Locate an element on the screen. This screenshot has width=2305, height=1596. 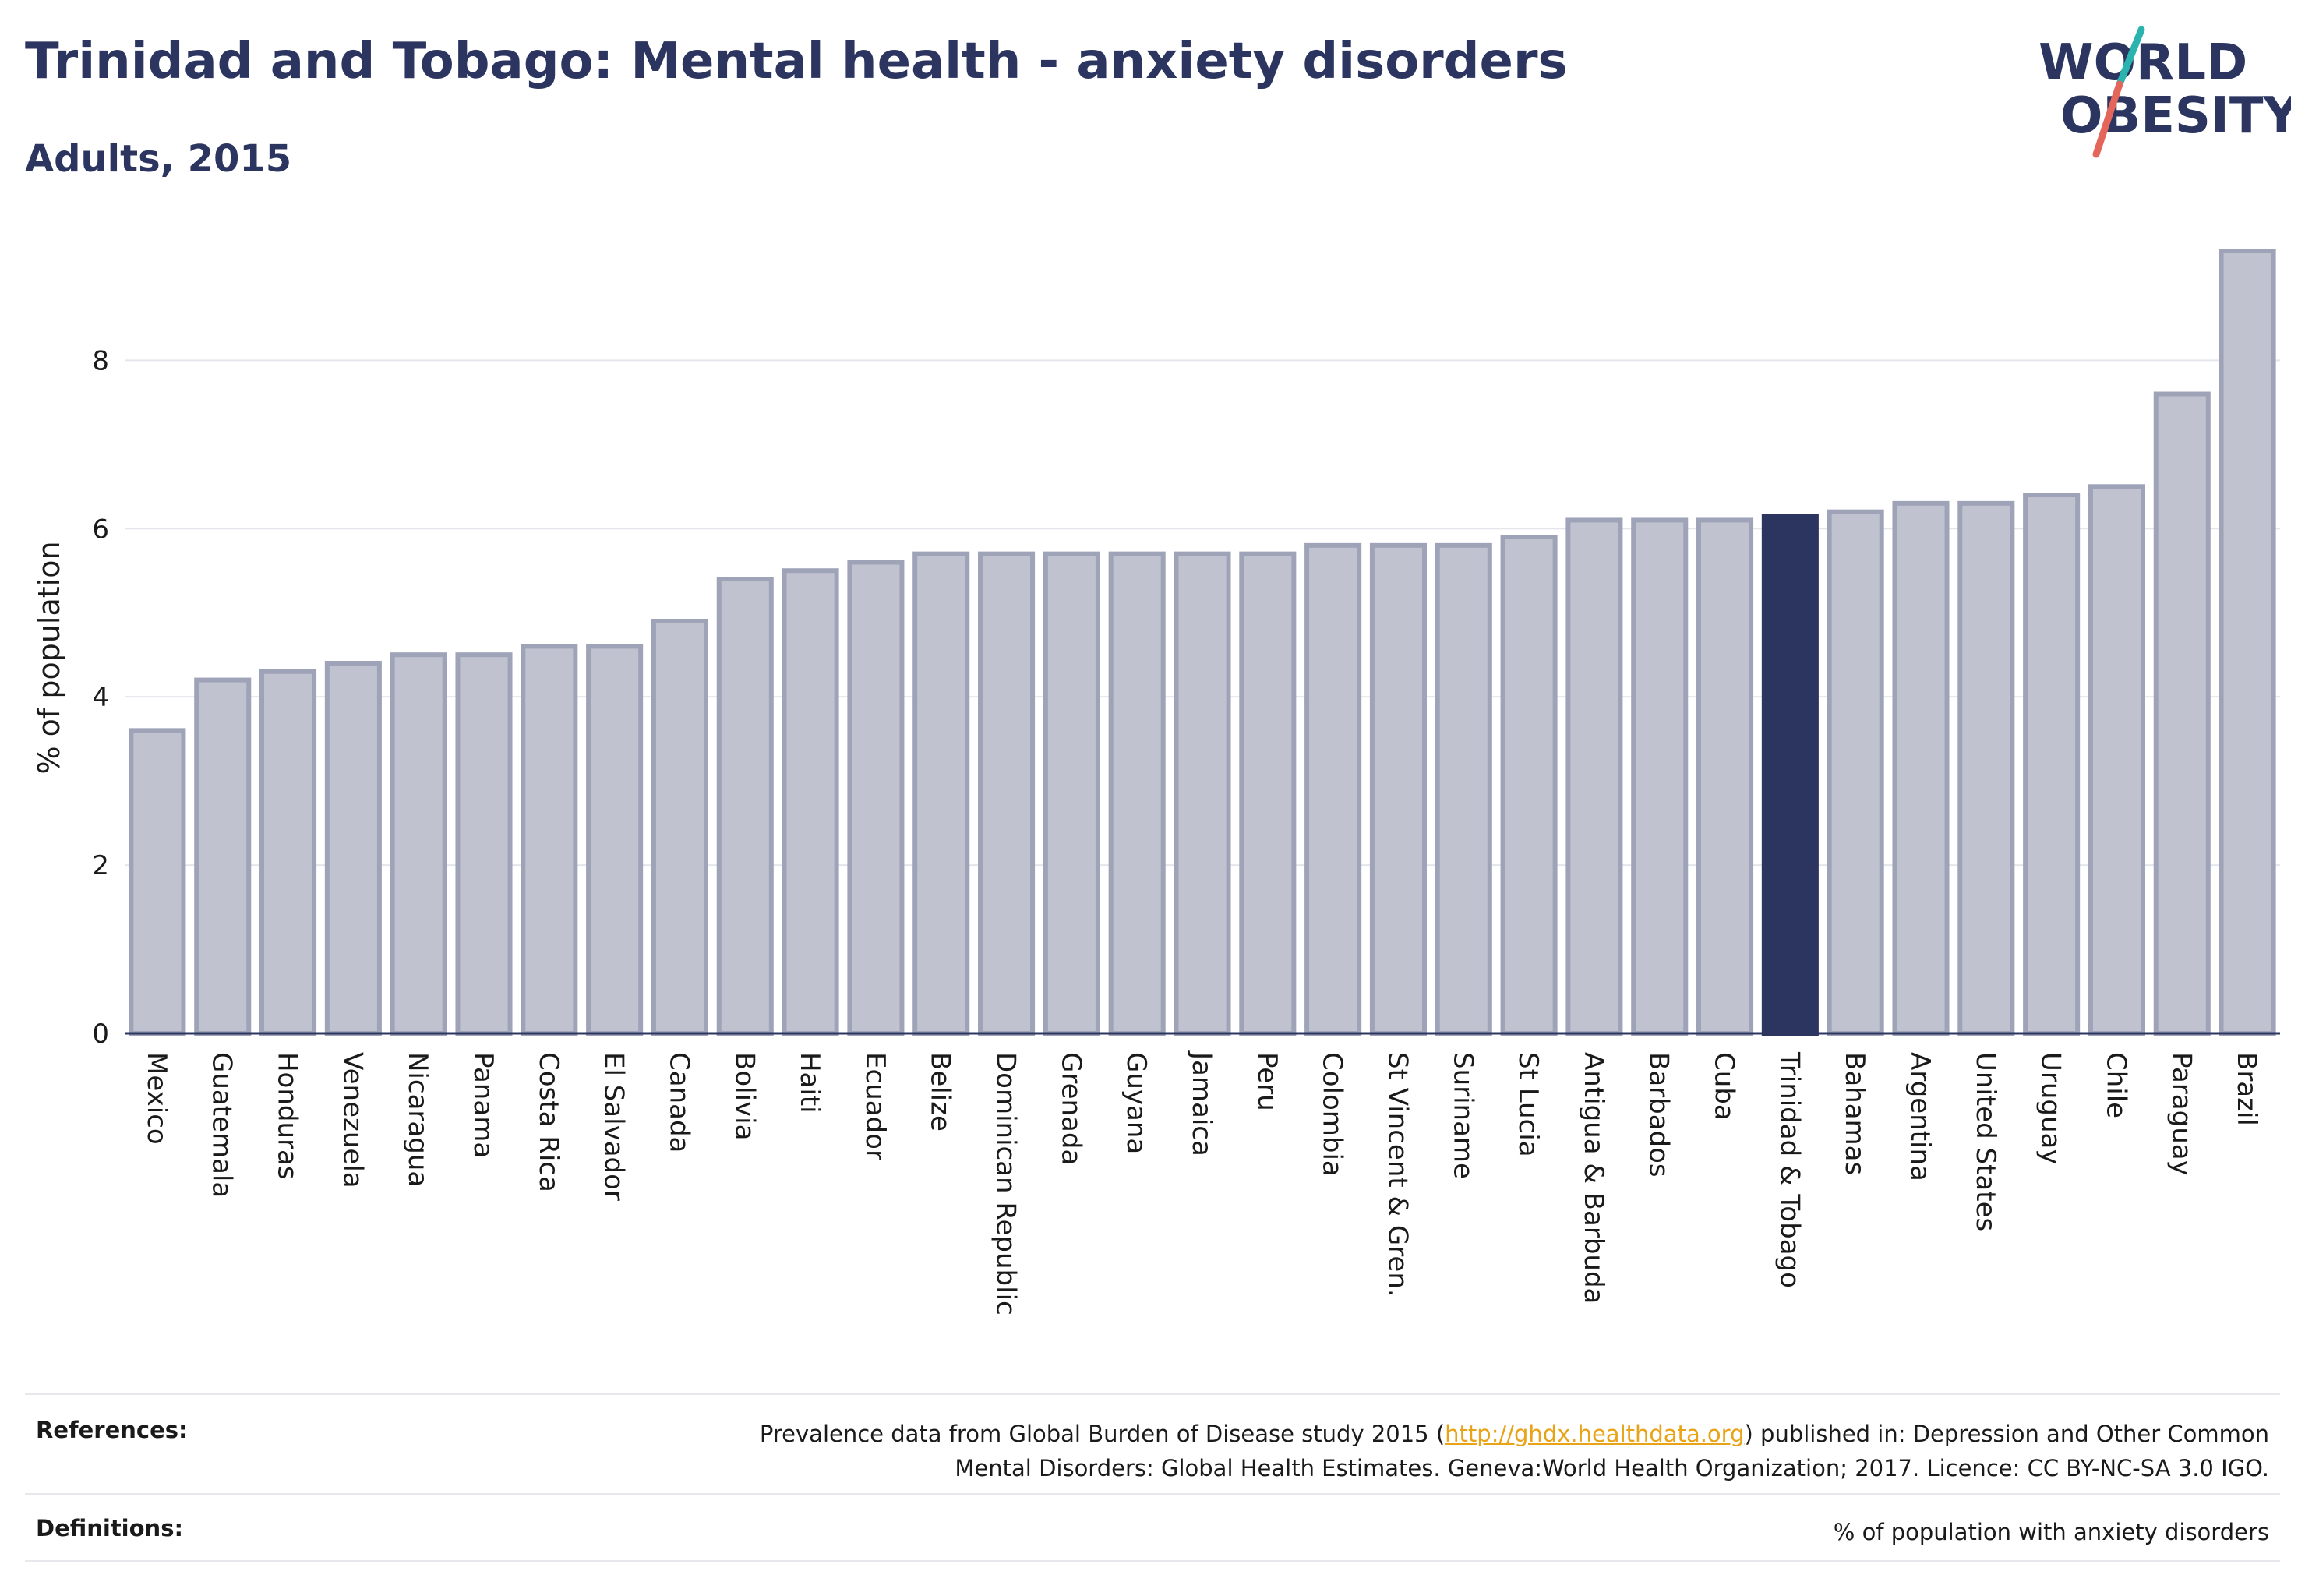
x-tick-label: Costa Rica is located at coordinates (548, 1122).